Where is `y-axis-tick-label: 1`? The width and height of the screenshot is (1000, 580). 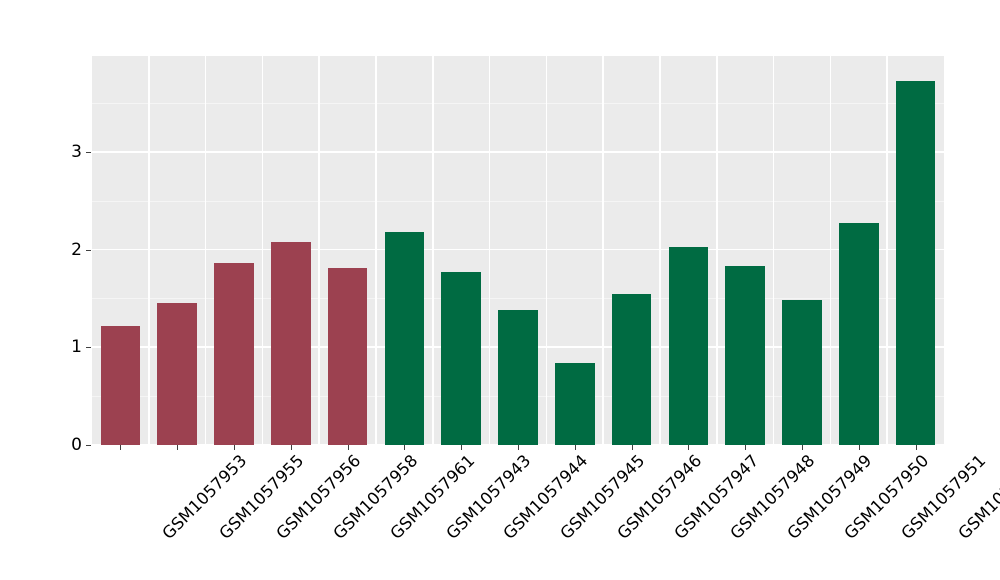
y-axis-tick-label: 1 is located at coordinates (76, 347).